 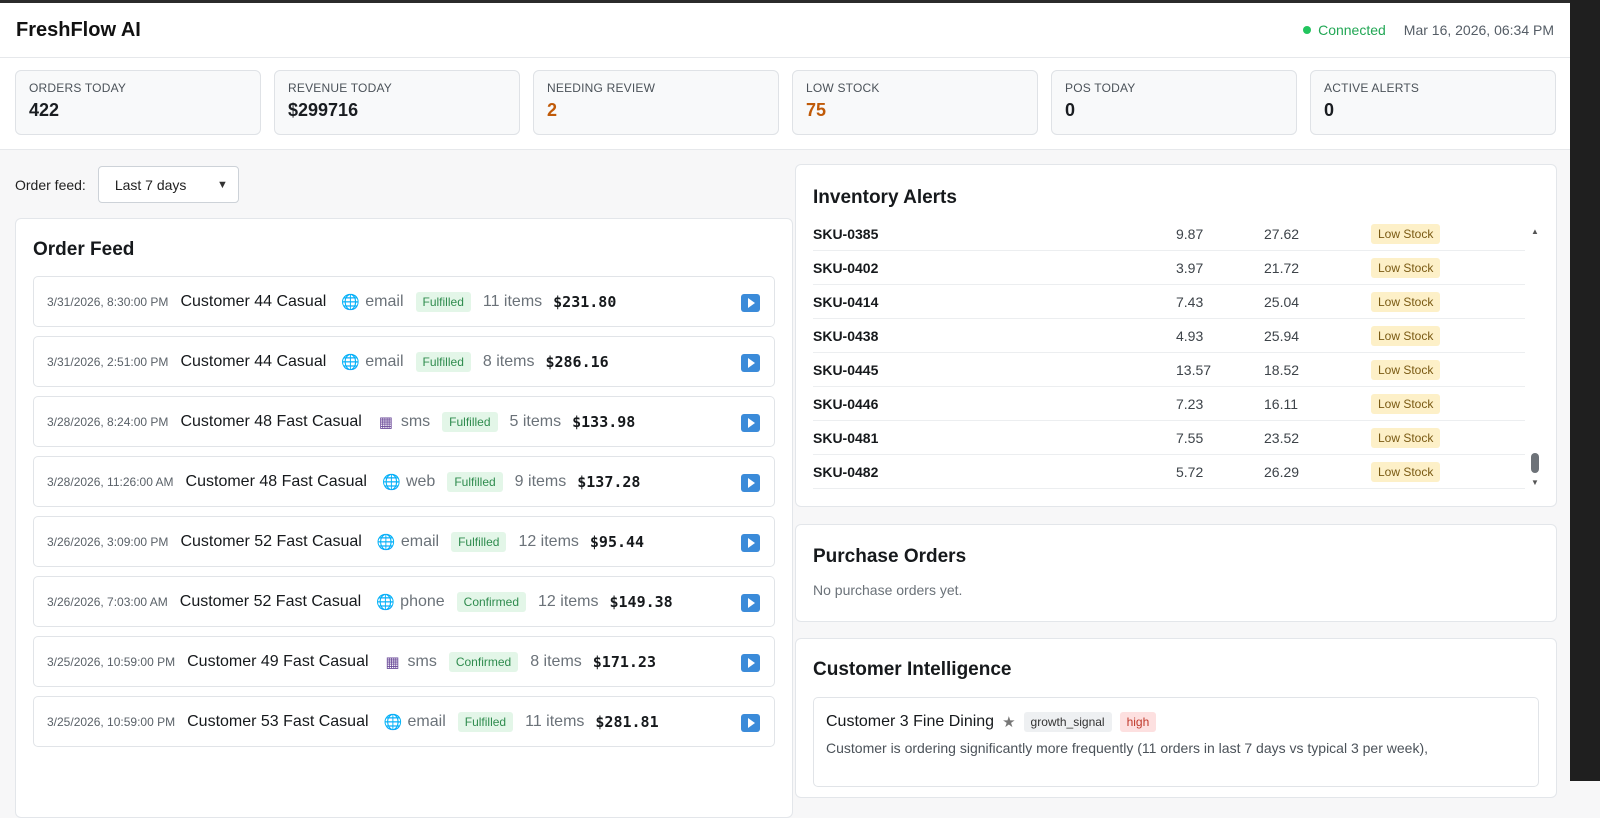 I want to click on inventory-row: SKU-0438 4.93 25.94 Low Stock, so click(x=1169, y=336).